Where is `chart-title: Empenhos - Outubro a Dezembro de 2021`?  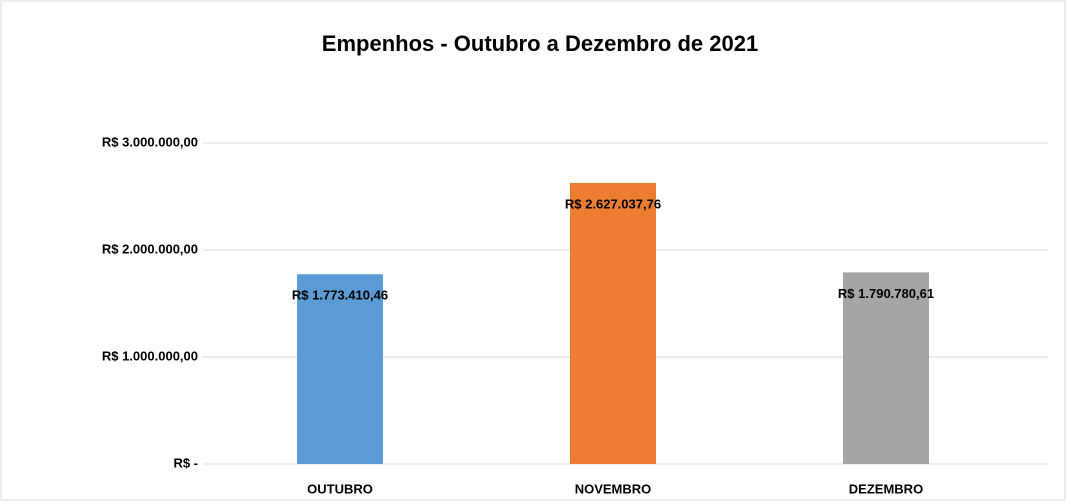 chart-title: Empenhos - Outubro a Dezembro de 2021 is located at coordinates (540, 43).